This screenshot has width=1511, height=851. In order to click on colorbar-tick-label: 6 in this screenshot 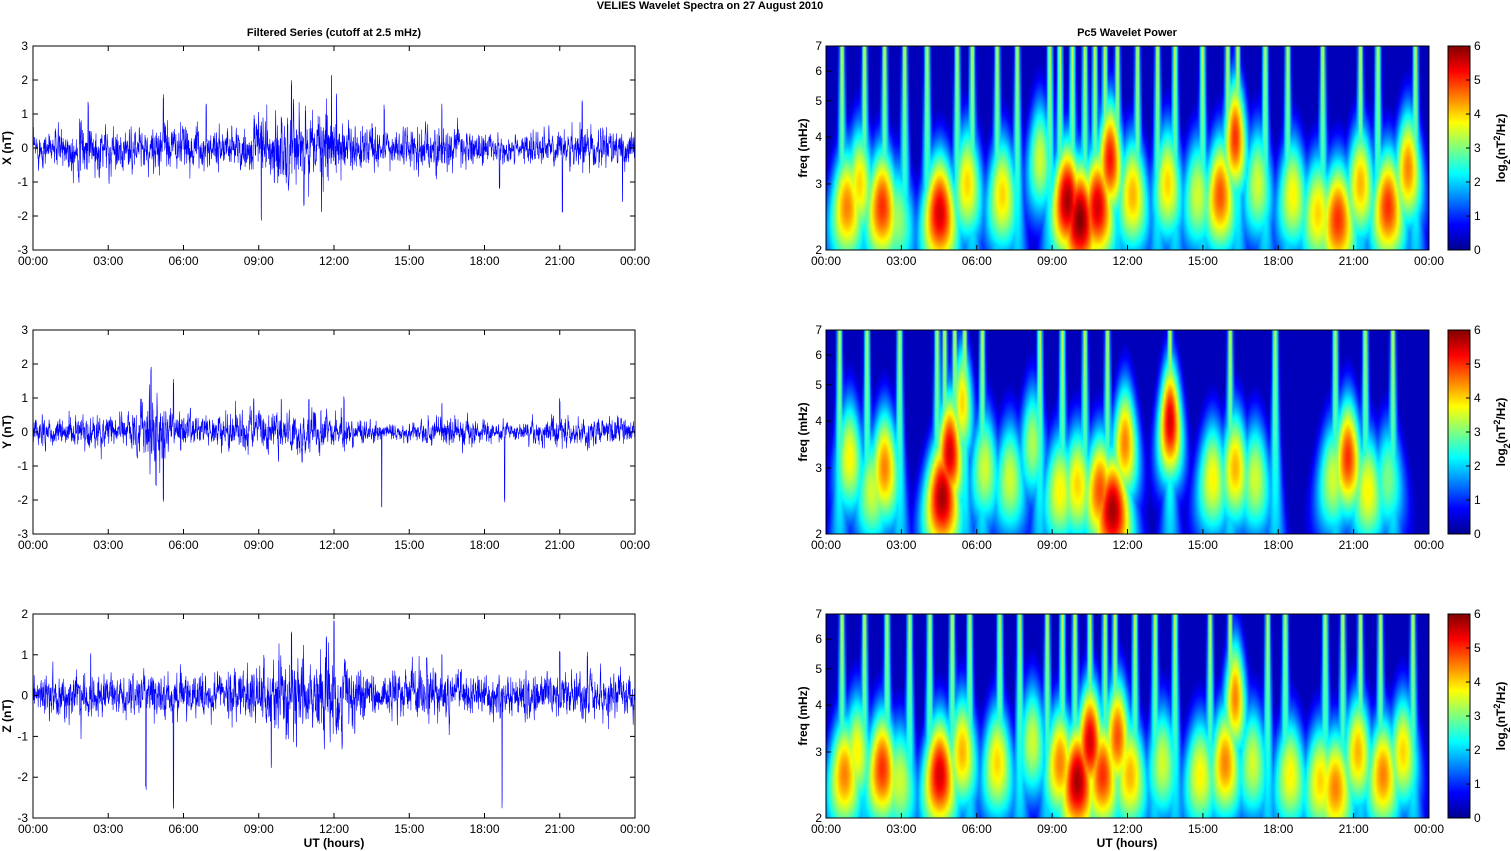, I will do `click(1477, 46)`.